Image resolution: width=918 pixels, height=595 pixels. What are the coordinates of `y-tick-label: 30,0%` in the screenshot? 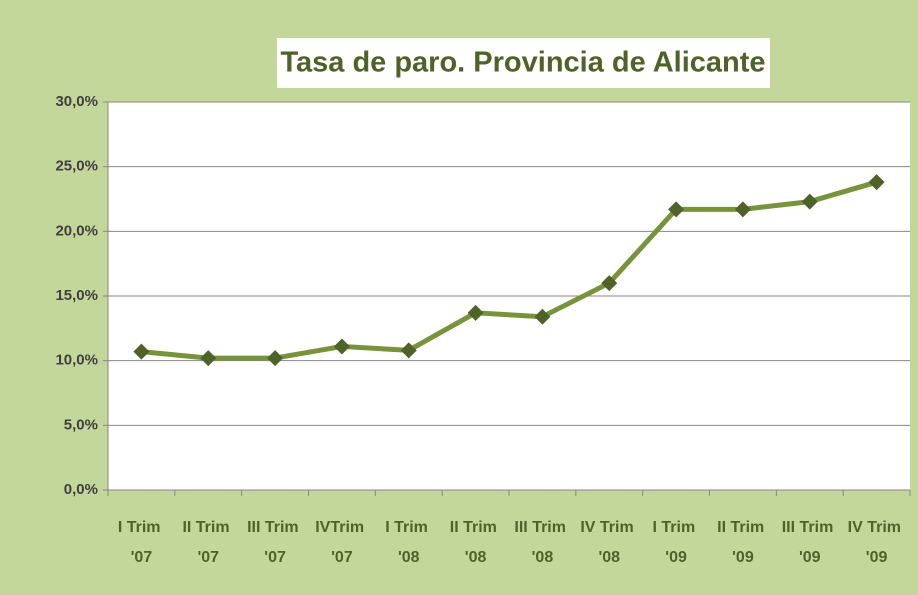 It's located at (76, 101).